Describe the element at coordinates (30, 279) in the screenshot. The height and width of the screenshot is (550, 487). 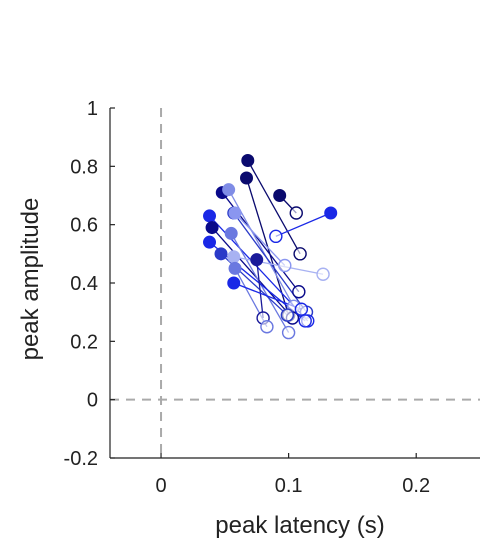
I see `y-axis-label: peak amplitude` at that location.